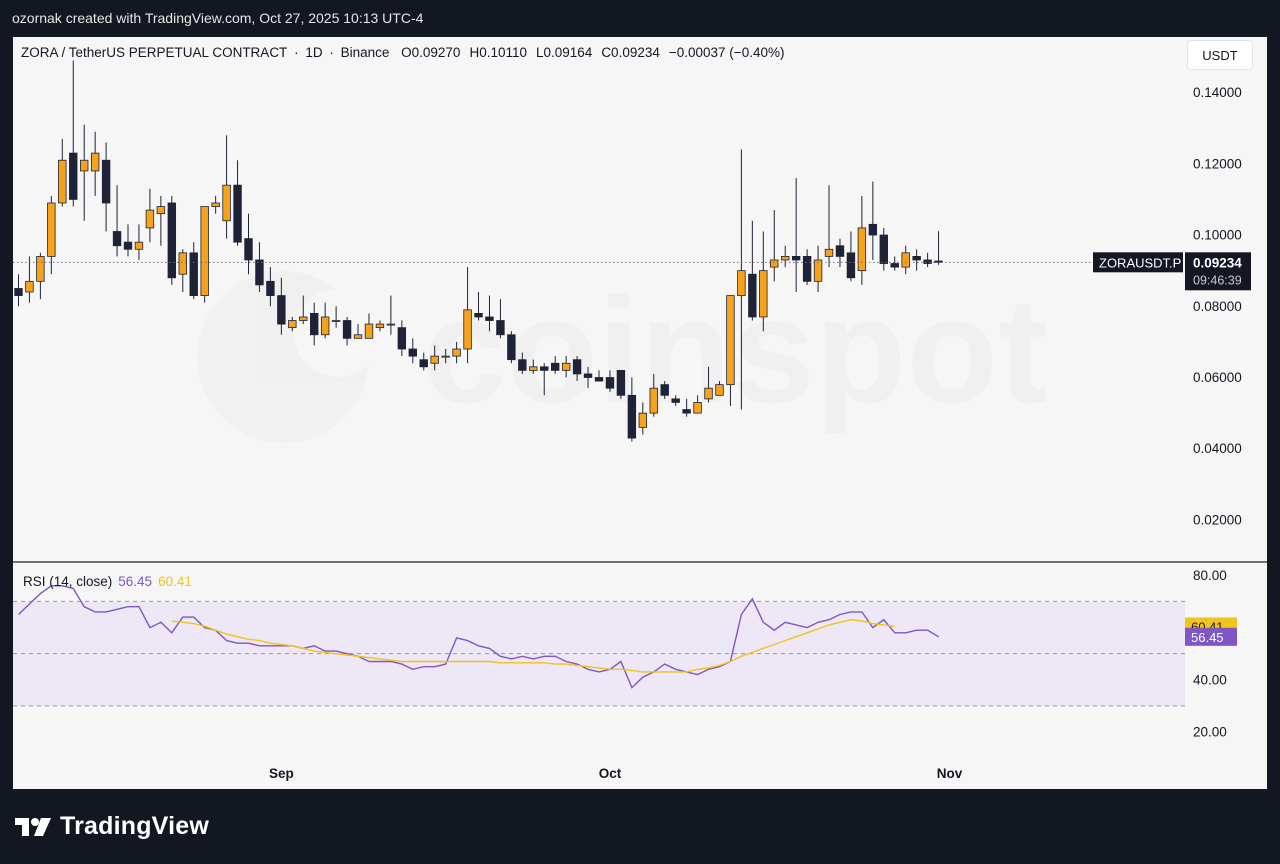 The width and height of the screenshot is (1280, 864). What do you see at coordinates (135, 581) in the screenshot?
I see `rsi-legend-value: 56.45` at bounding box center [135, 581].